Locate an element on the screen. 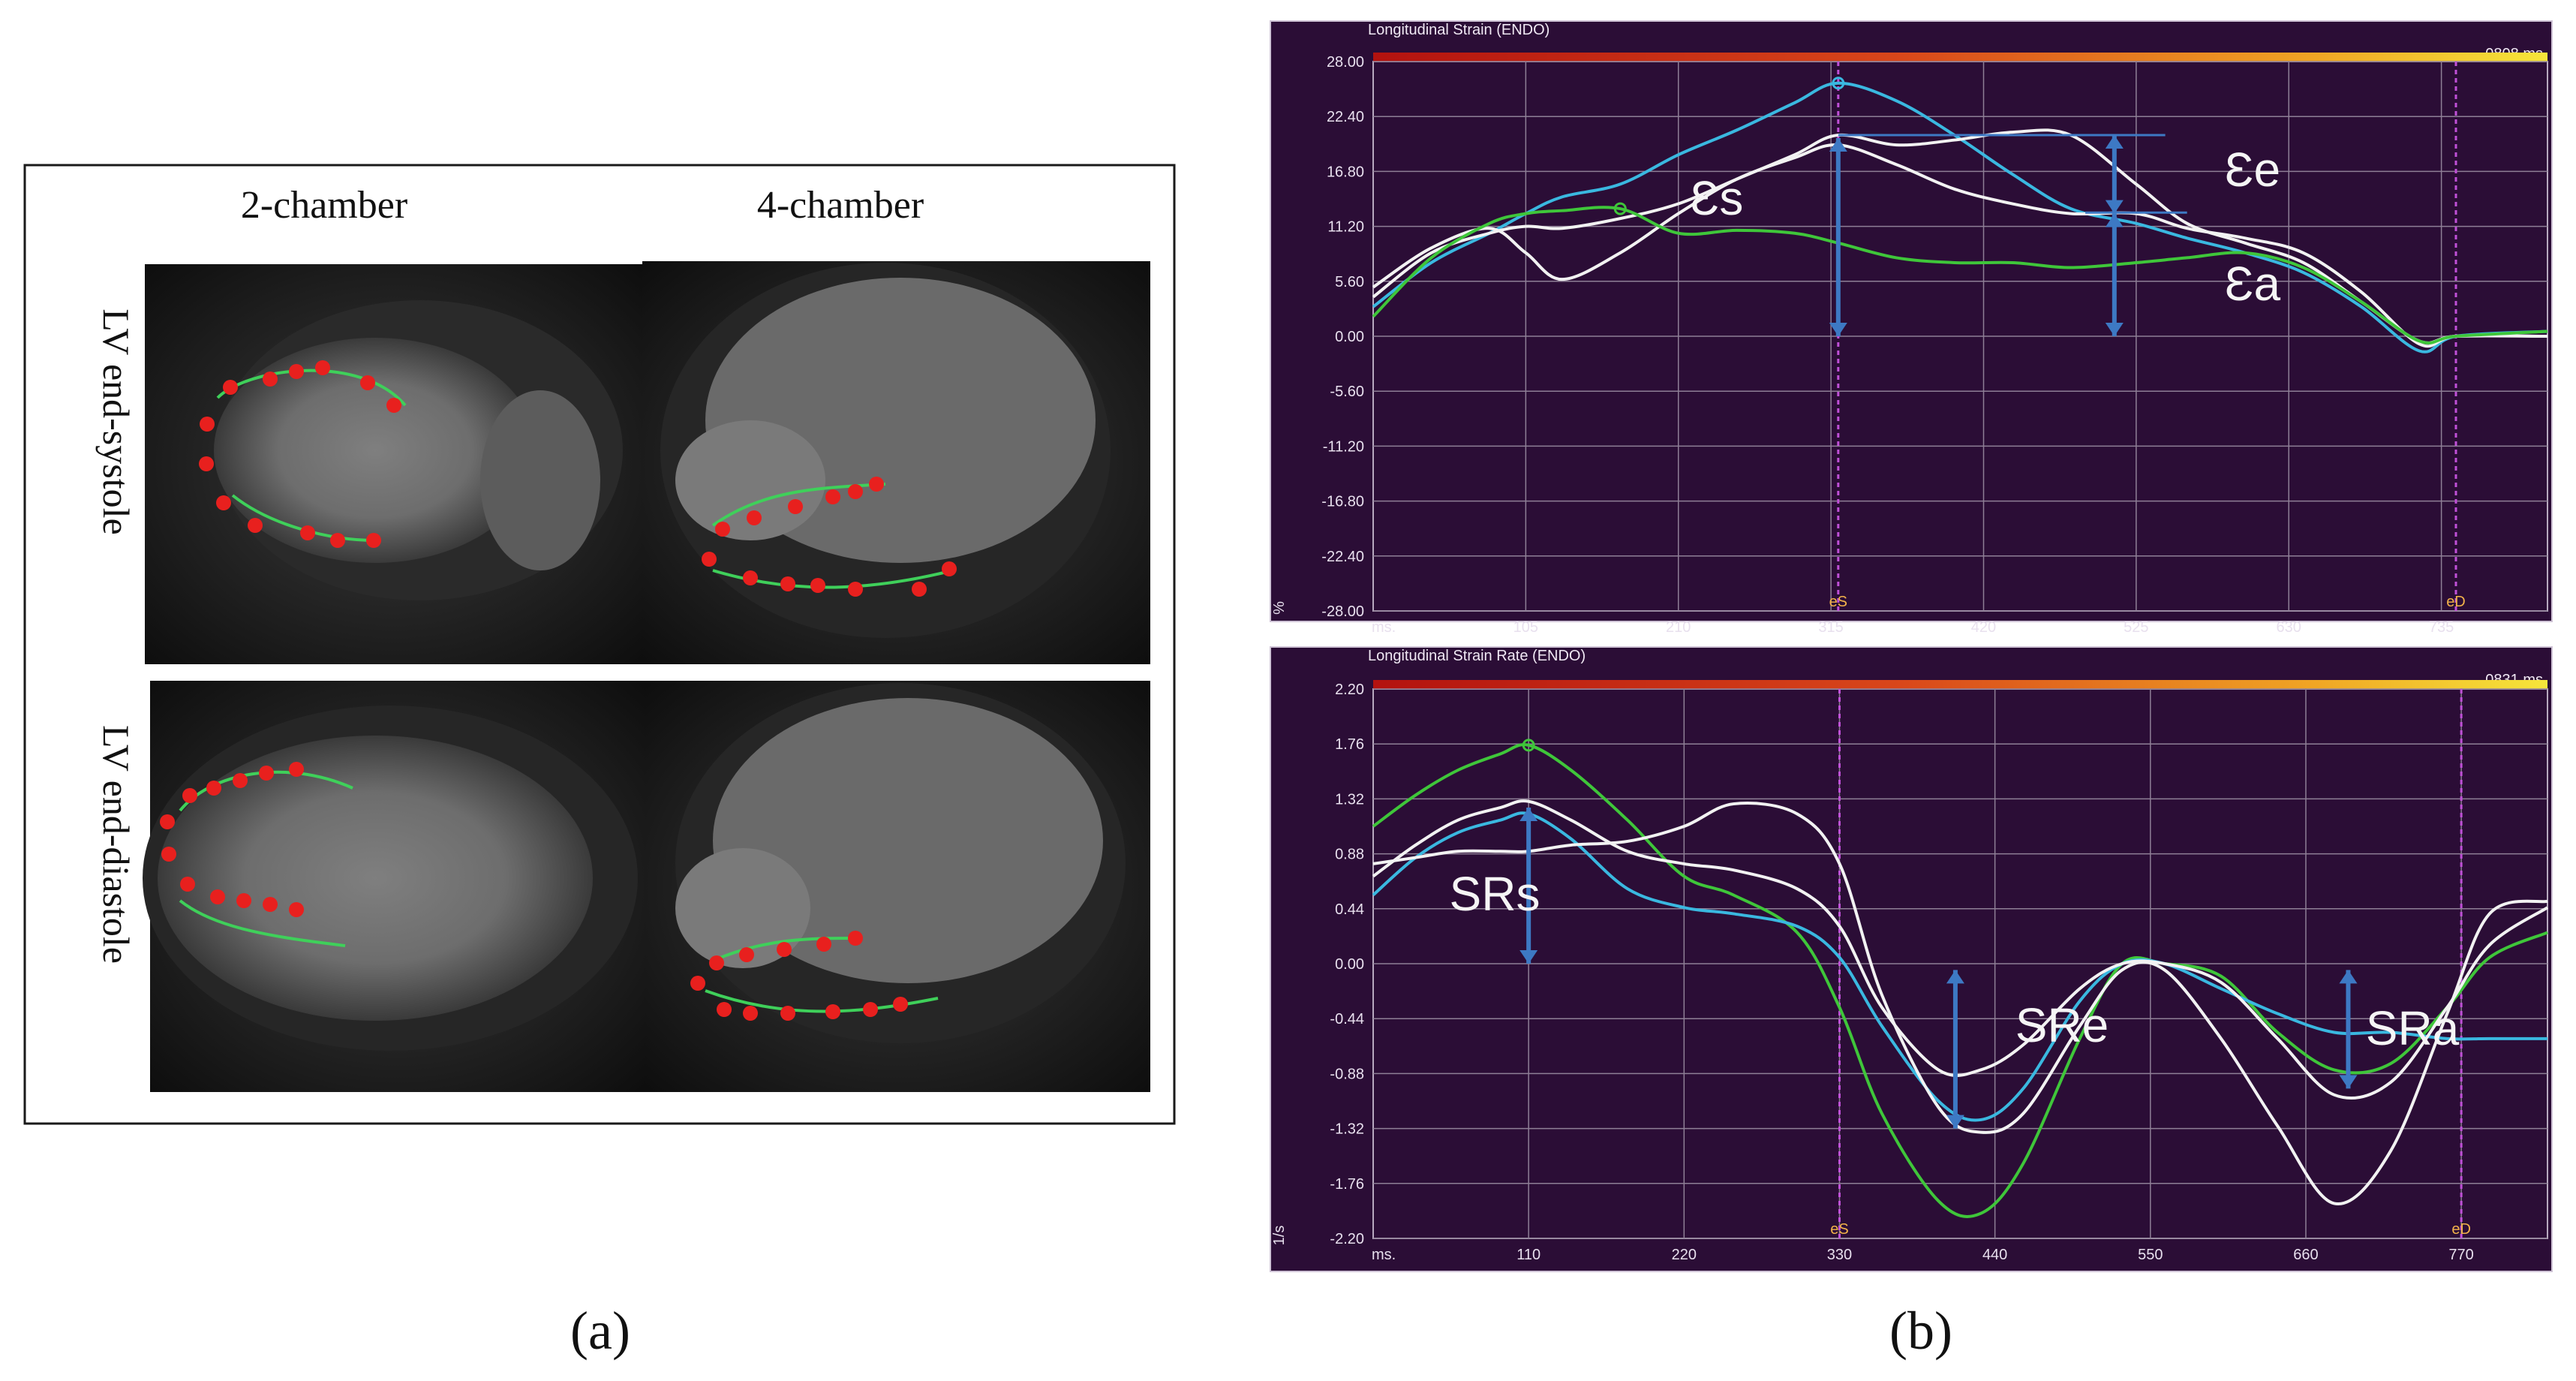  image-4ch-systole is located at coordinates (896, 462).